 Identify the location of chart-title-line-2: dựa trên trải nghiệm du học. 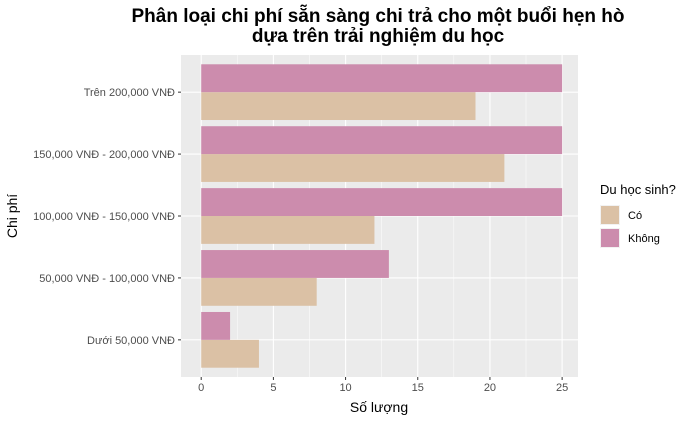
(378, 36).